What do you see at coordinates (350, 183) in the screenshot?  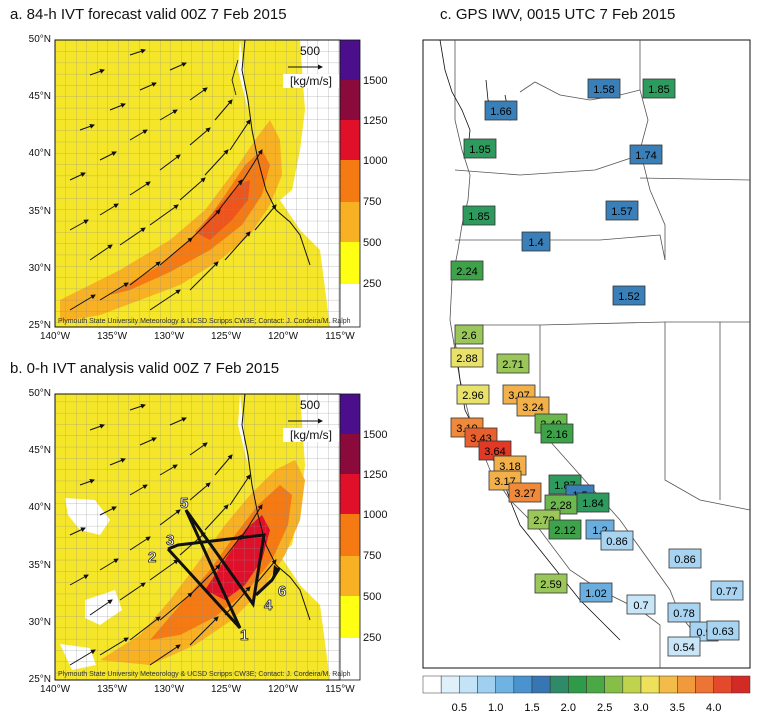 I see `panel-a-colorbar` at bounding box center [350, 183].